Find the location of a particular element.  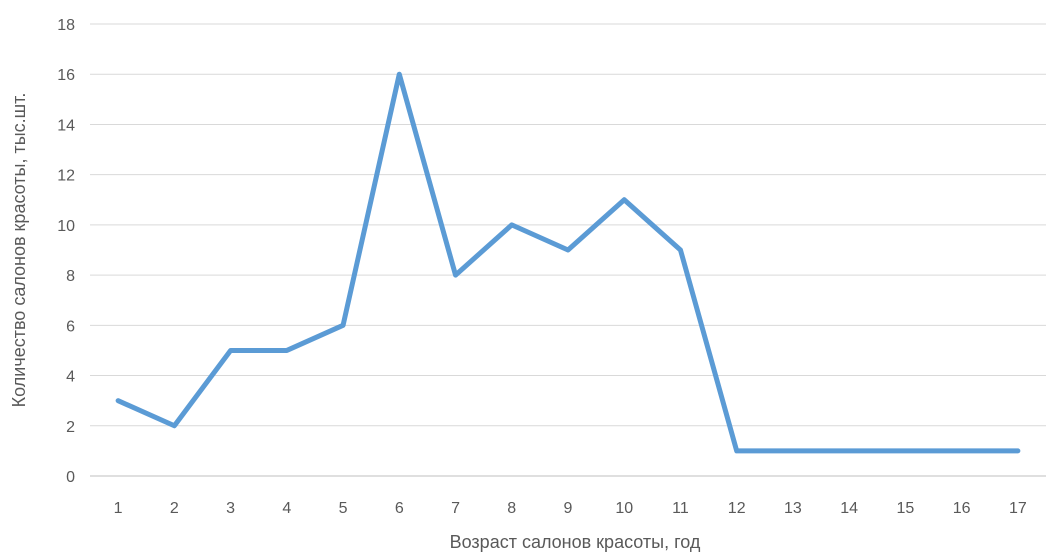

y-tick-label: 16 is located at coordinates (66, 75).